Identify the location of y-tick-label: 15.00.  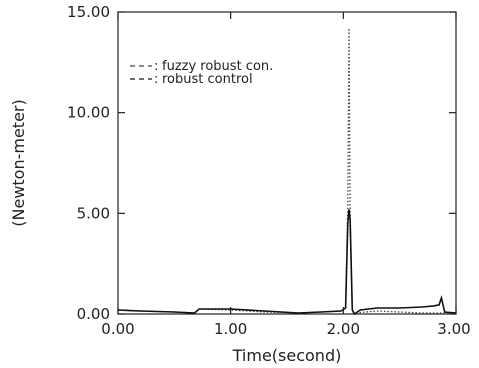
(88, 12).